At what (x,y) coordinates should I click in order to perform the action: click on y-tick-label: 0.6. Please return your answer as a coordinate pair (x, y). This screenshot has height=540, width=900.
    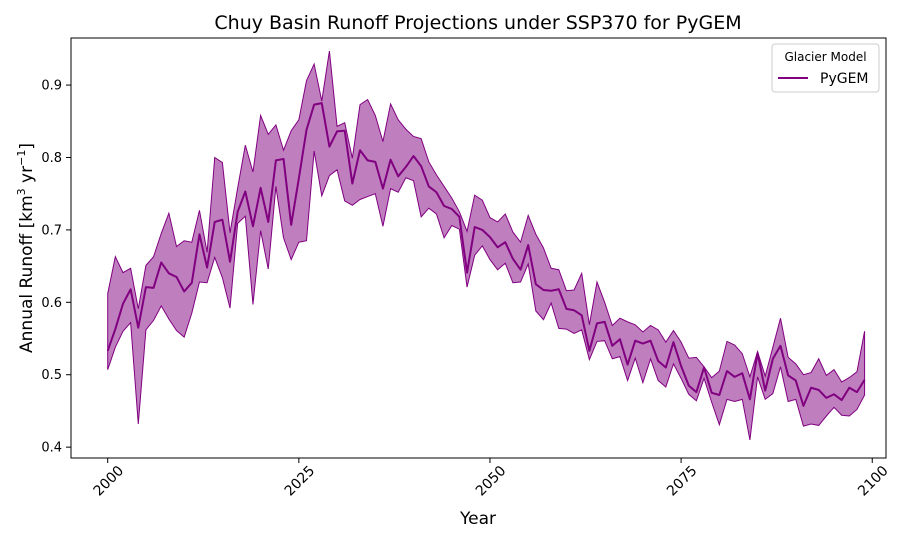
    Looking at the image, I should click on (51, 303).